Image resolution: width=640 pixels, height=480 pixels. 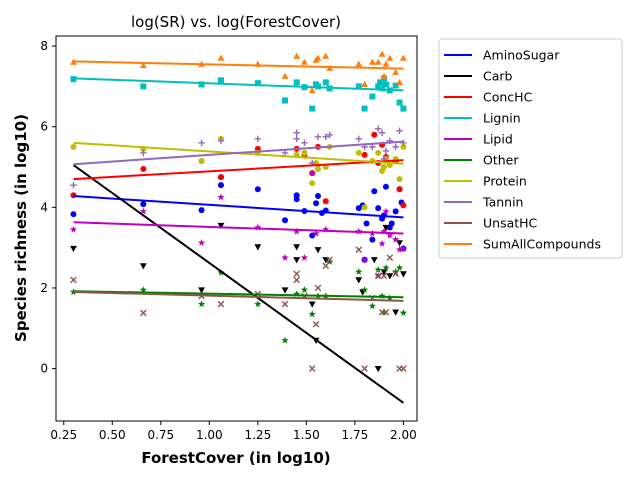 What do you see at coordinates (209, 435) in the screenshot?
I see `x-tick-label: 1.00` at bounding box center [209, 435].